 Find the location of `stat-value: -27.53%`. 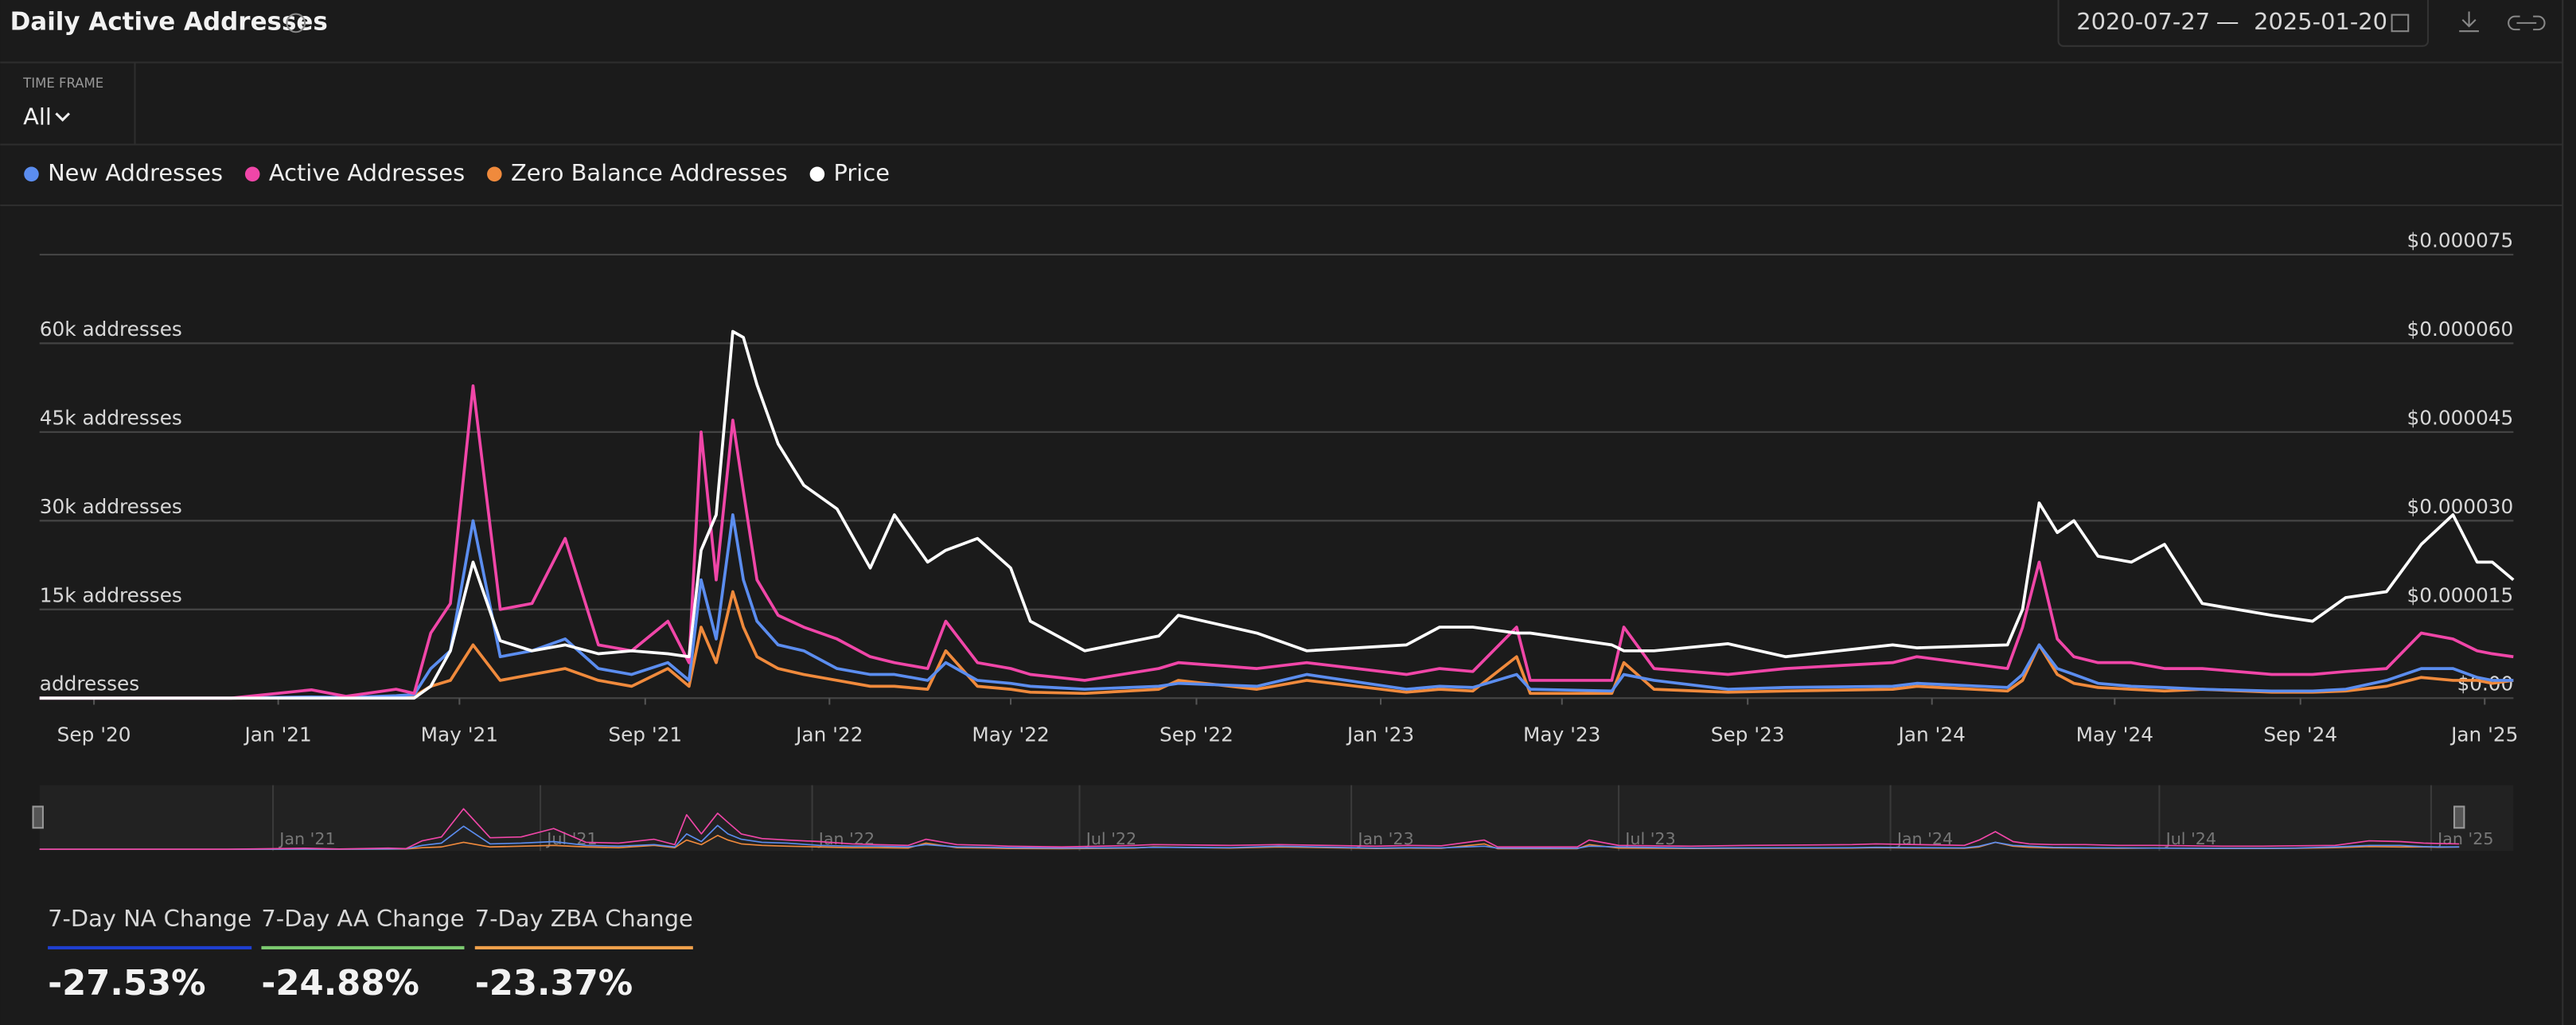

stat-value: -27.53% is located at coordinates (126, 984).